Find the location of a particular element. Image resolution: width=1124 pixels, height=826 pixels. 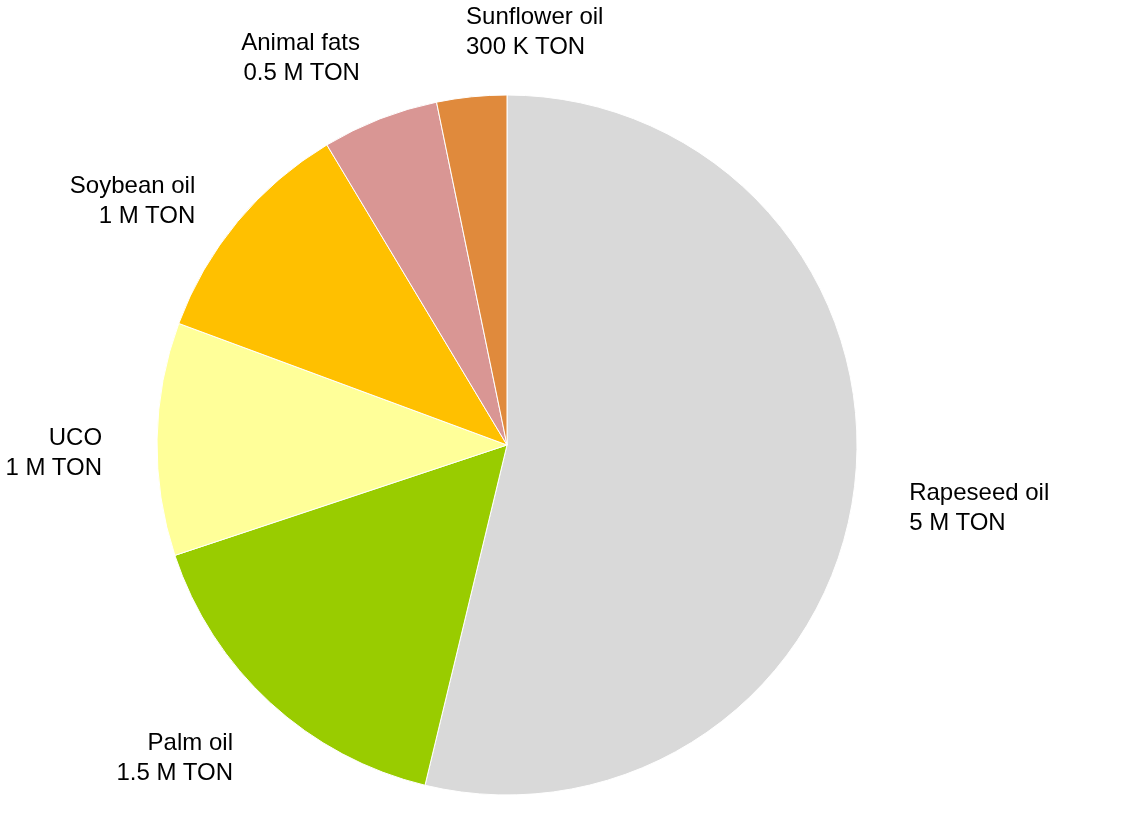

data-label: 0.5 M TON is located at coordinates (301, 71).